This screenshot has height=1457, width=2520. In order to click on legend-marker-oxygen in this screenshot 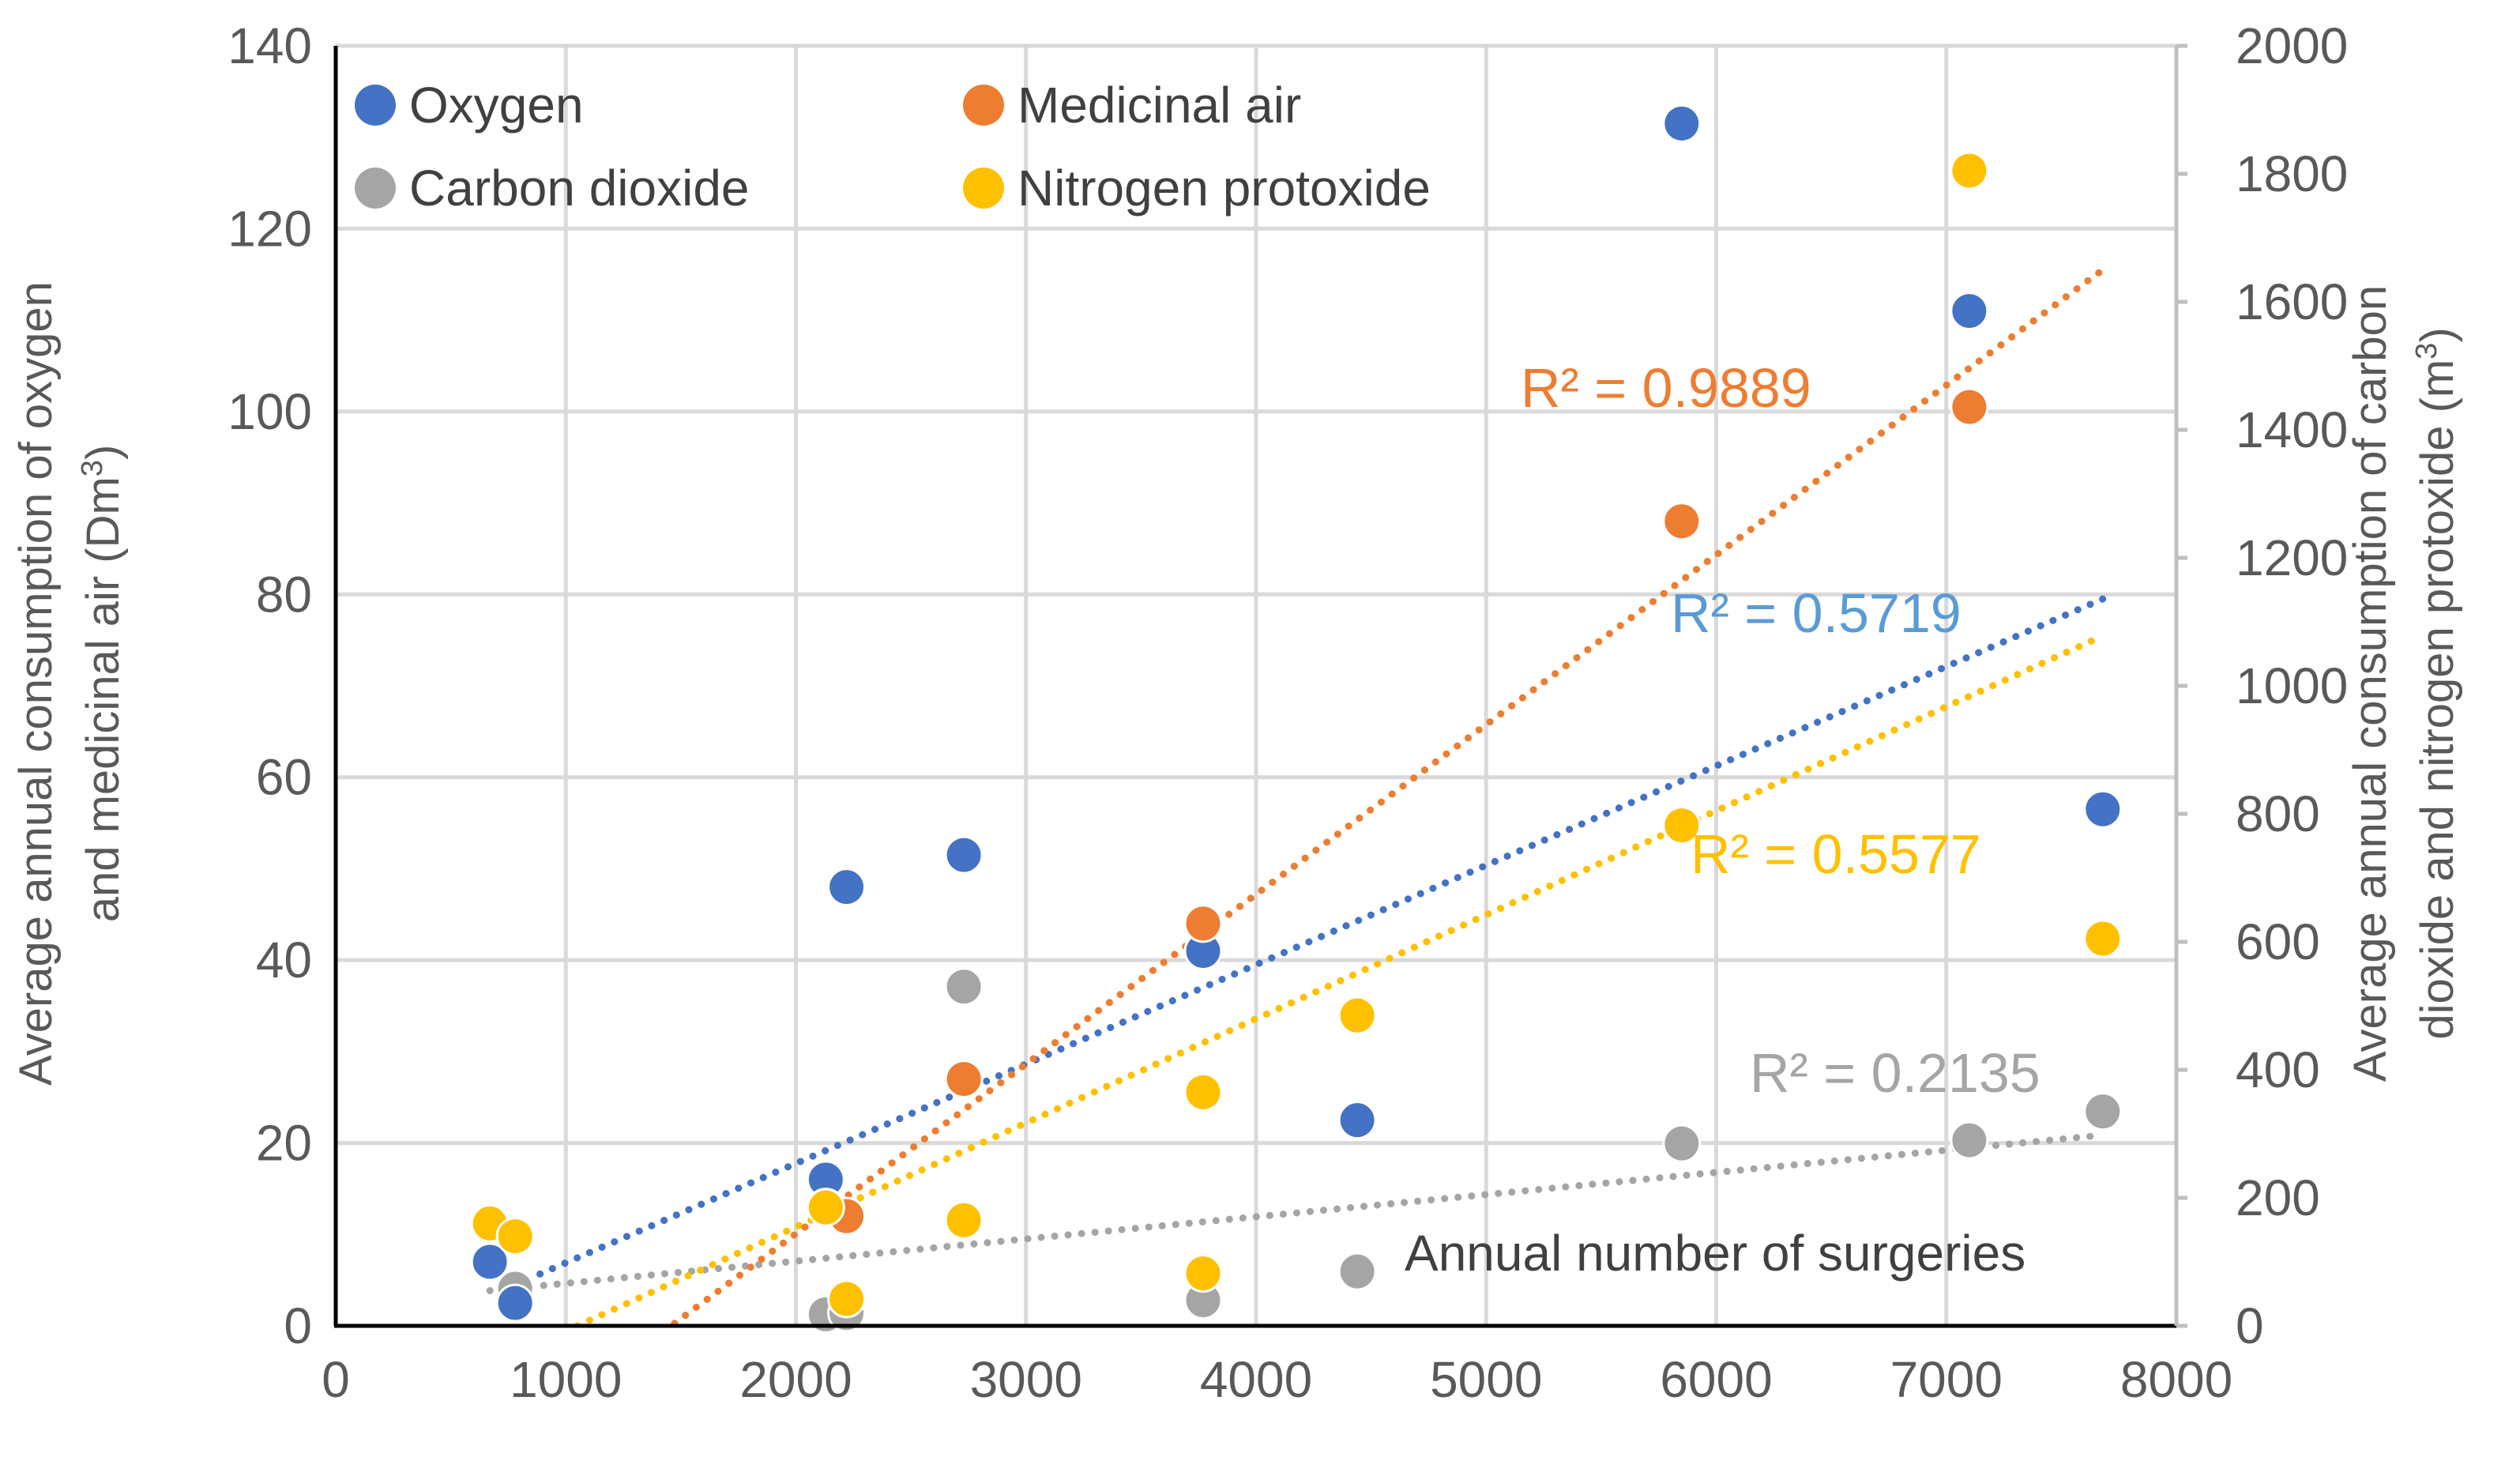, I will do `click(375, 105)`.